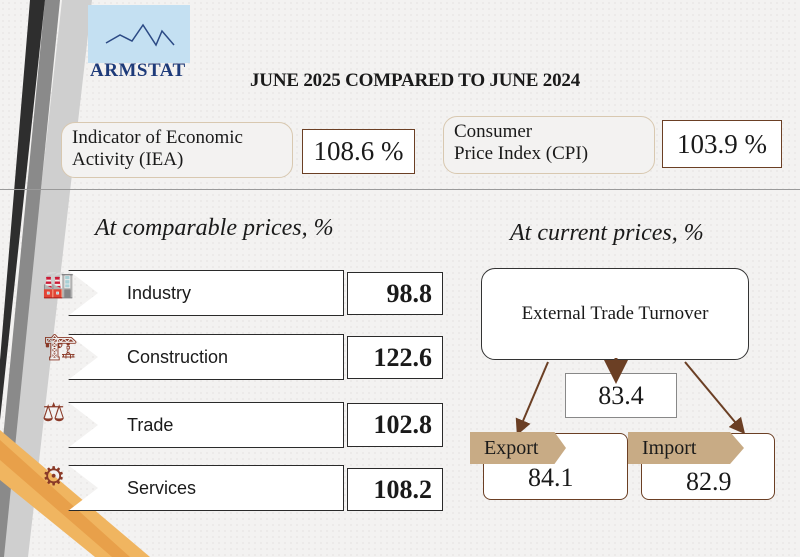 This screenshot has width=800, height=557. I want to click on factory-icon: 🏭, so click(58, 284).